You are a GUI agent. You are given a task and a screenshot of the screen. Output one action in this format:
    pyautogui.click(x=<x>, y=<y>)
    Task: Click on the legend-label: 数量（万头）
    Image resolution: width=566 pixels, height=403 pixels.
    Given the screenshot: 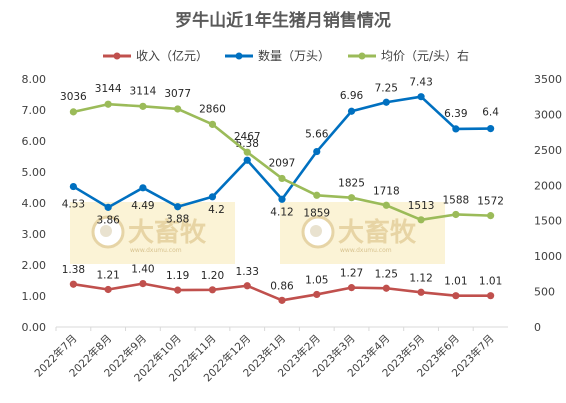 What is the action you would take?
    pyautogui.click(x=294, y=55)
    